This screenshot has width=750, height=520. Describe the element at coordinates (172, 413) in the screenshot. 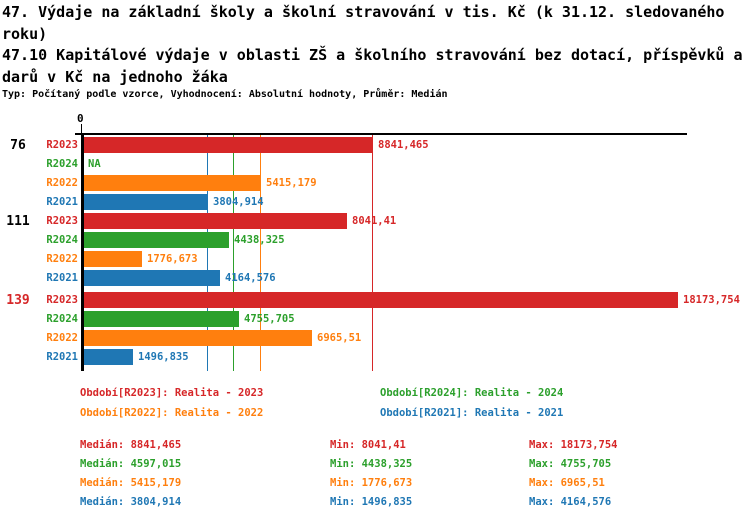

I see `legend-item-r2022: Období[R2022]: Realita - 2022` at that location.